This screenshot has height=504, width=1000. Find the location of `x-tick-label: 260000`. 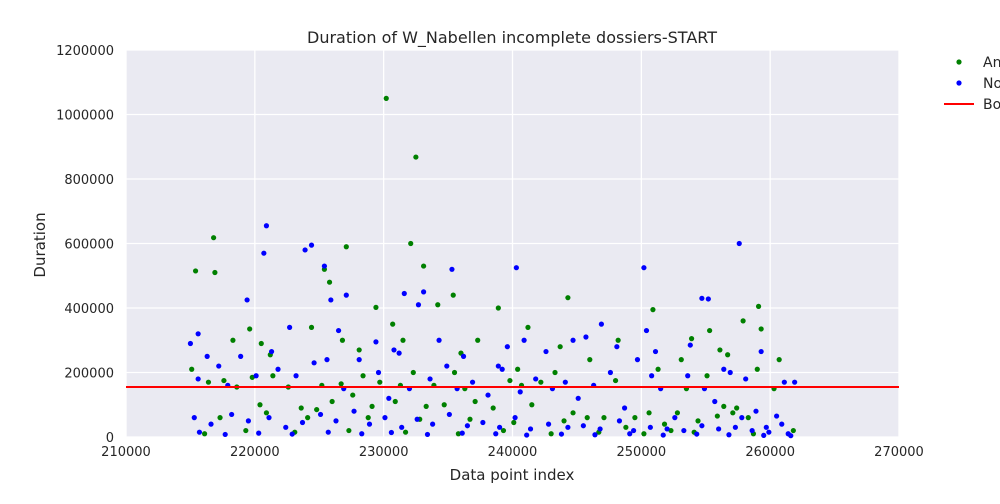

x-tick-label: 260000 is located at coordinates (770, 452).